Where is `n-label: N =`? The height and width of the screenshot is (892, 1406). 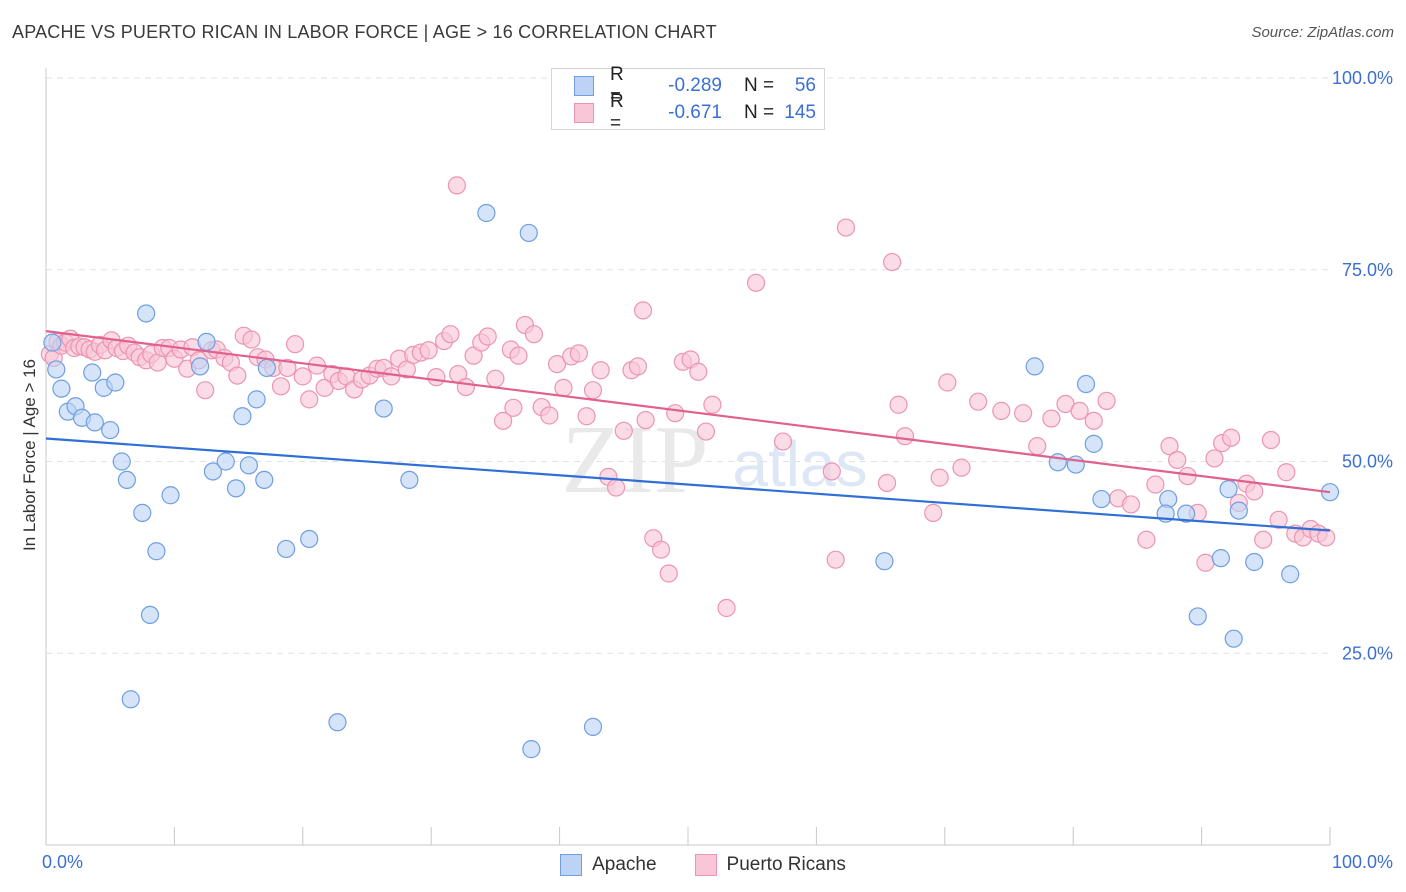
n-label: N = is located at coordinates (759, 112).